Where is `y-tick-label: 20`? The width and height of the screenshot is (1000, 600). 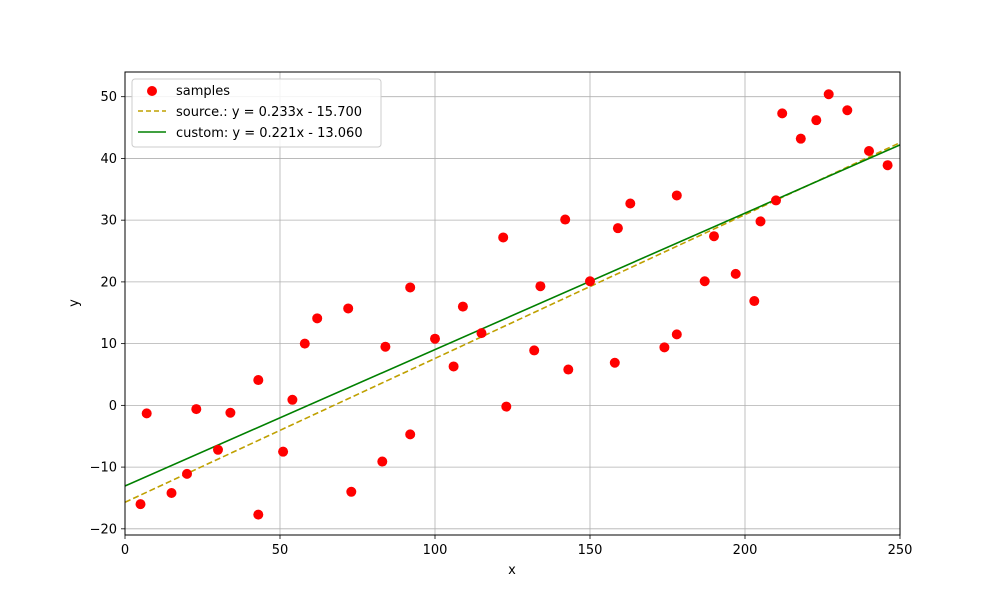
y-tick-label: 20 is located at coordinates (108, 282).